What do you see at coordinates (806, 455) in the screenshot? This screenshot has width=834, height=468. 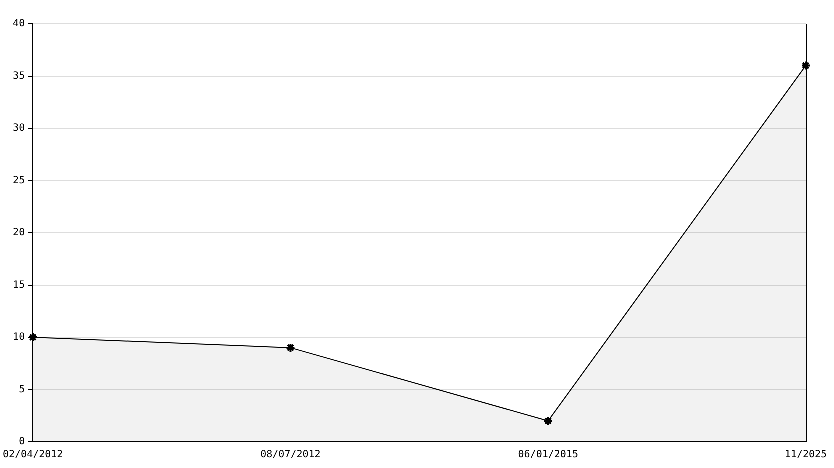 I see `x-tick-label: 11/2025` at bounding box center [806, 455].